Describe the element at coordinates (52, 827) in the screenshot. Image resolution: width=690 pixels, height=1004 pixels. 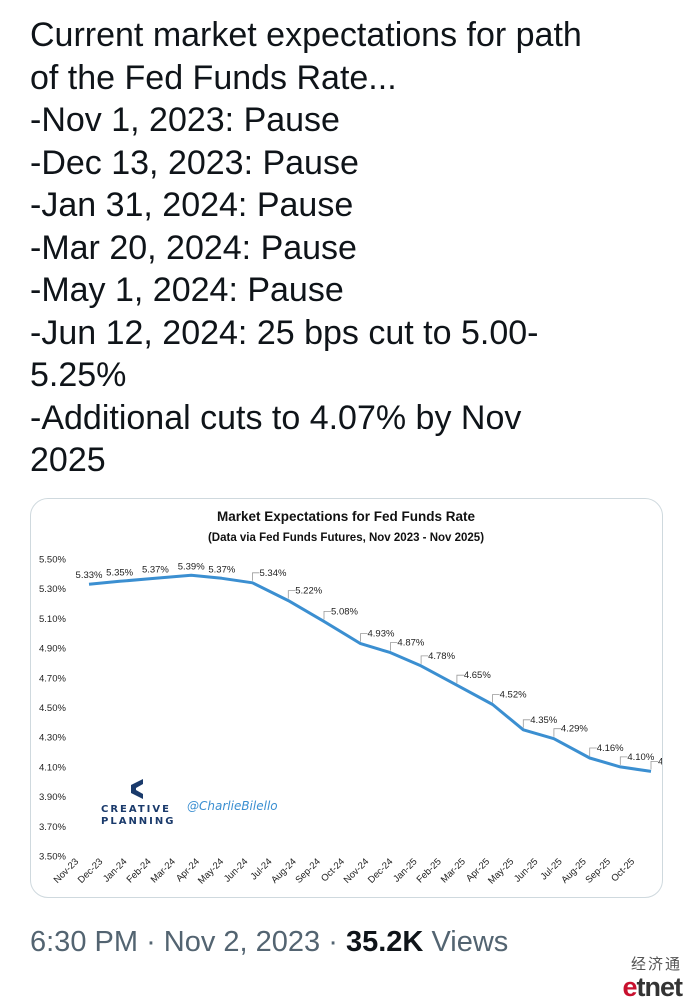
I see `y-tick-label: 3.70%` at that location.